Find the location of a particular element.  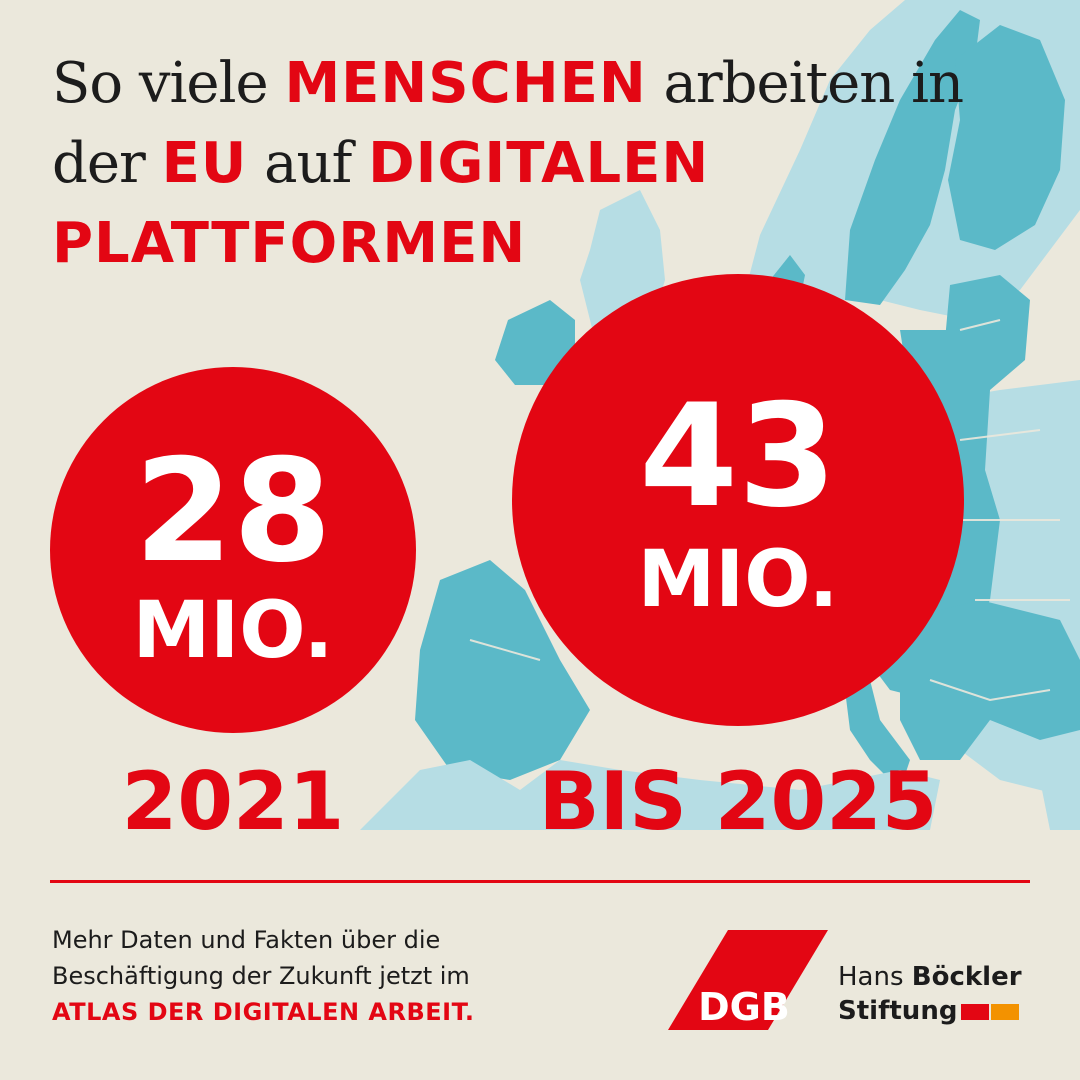

map-north-africa is located at coordinates (650, 795).